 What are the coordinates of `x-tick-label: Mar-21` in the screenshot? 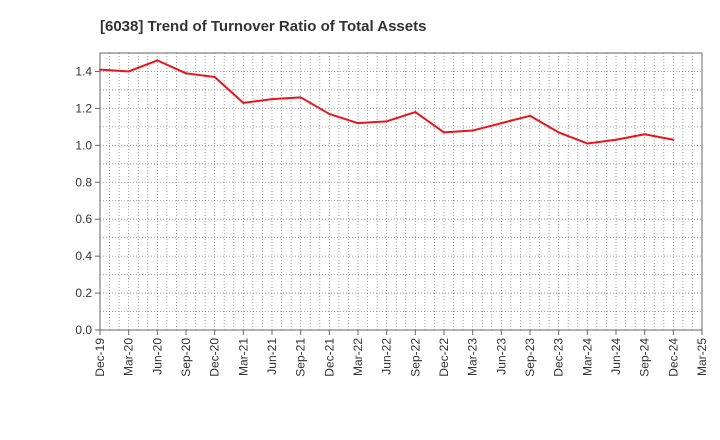 It's located at (243, 357).